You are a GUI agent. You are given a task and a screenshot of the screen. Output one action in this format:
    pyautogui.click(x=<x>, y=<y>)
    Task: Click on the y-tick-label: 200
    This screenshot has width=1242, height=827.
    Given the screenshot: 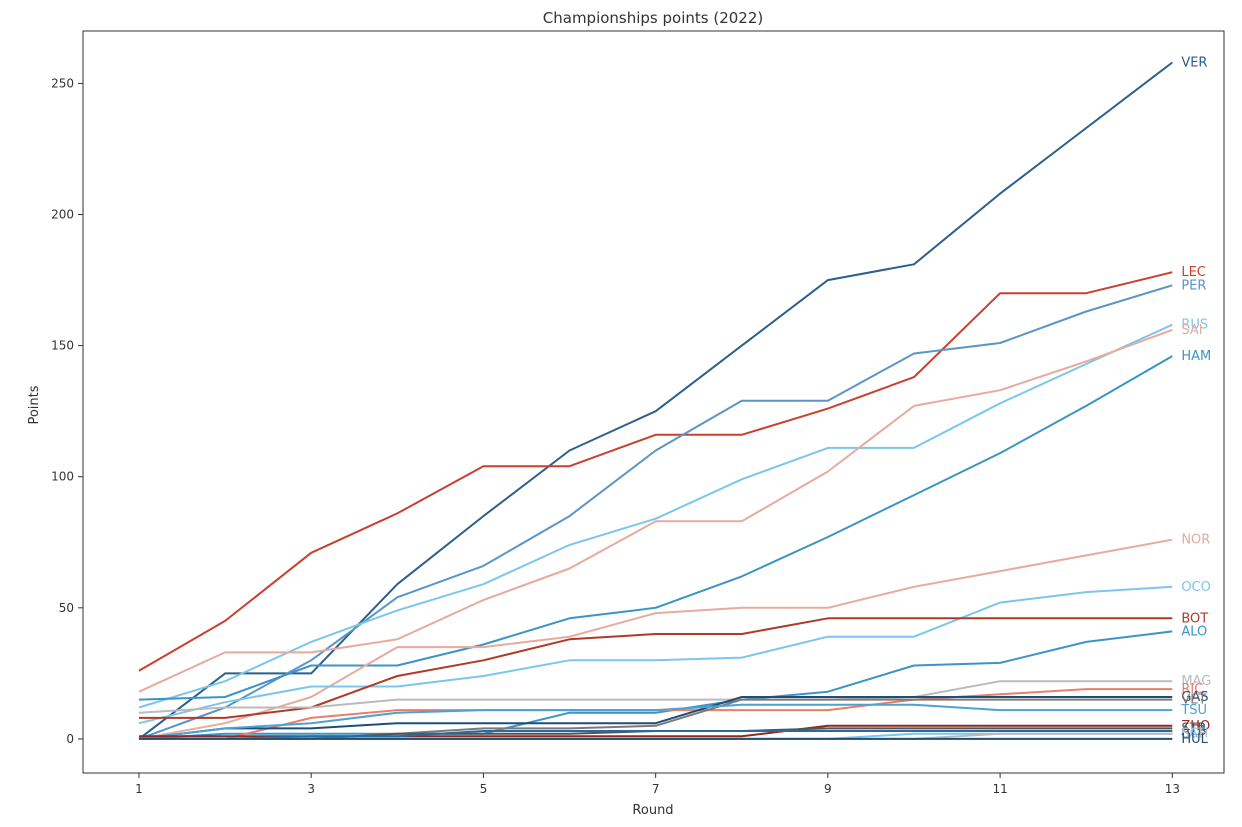 What is the action you would take?
    pyautogui.click(x=62, y=215)
    